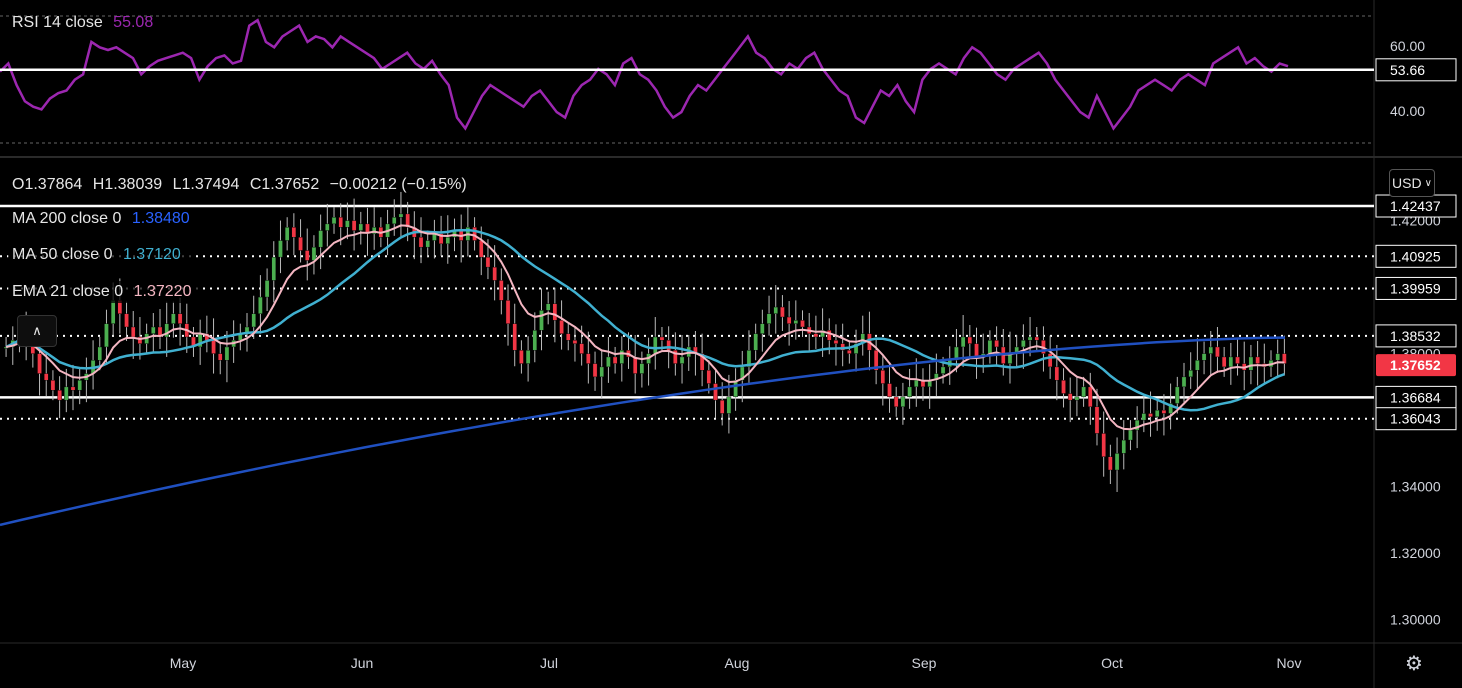 This screenshot has height=688, width=1462. What do you see at coordinates (1415, 620) in the screenshot?
I see `price-tick-label: 1.30000` at bounding box center [1415, 620].